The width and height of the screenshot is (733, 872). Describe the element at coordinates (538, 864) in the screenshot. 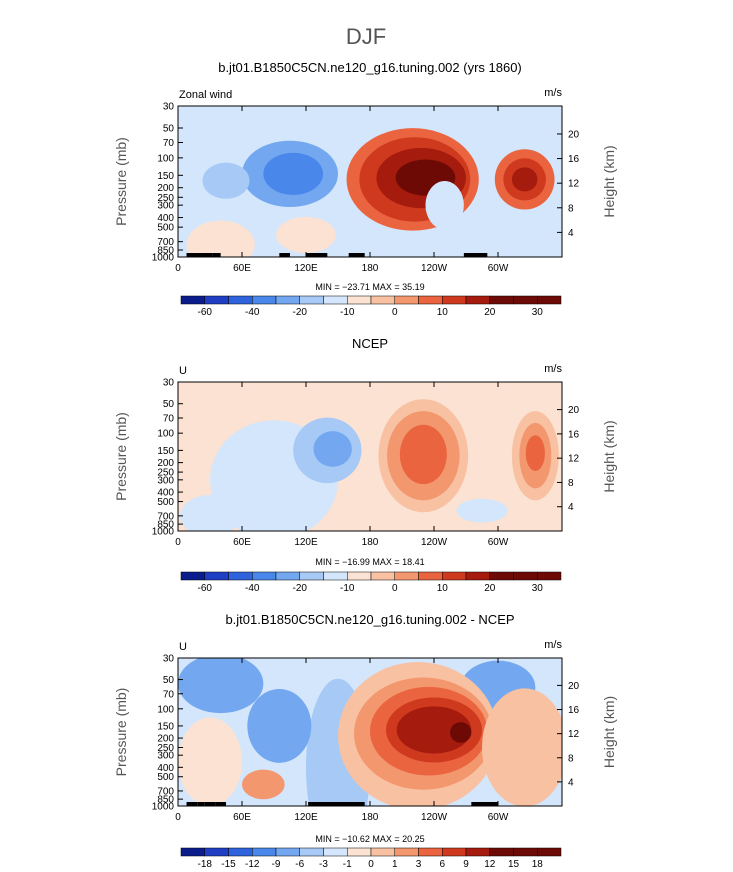

I see `colorbar-label: 18` at that location.